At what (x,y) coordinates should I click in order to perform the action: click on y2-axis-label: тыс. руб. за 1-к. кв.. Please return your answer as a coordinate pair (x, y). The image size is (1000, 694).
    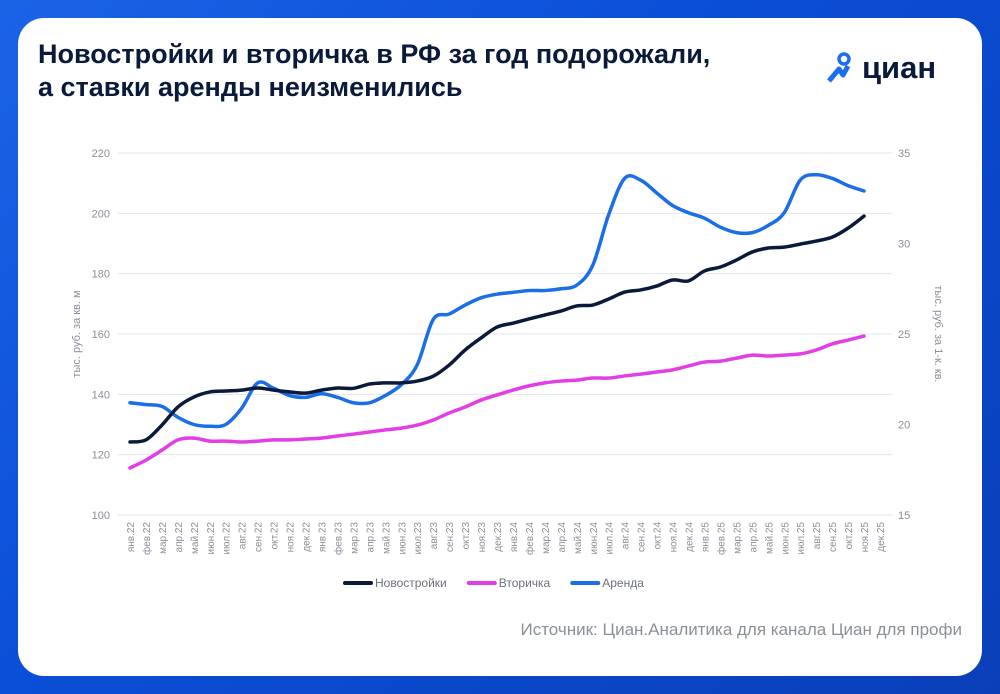
    Looking at the image, I should click on (938, 333).